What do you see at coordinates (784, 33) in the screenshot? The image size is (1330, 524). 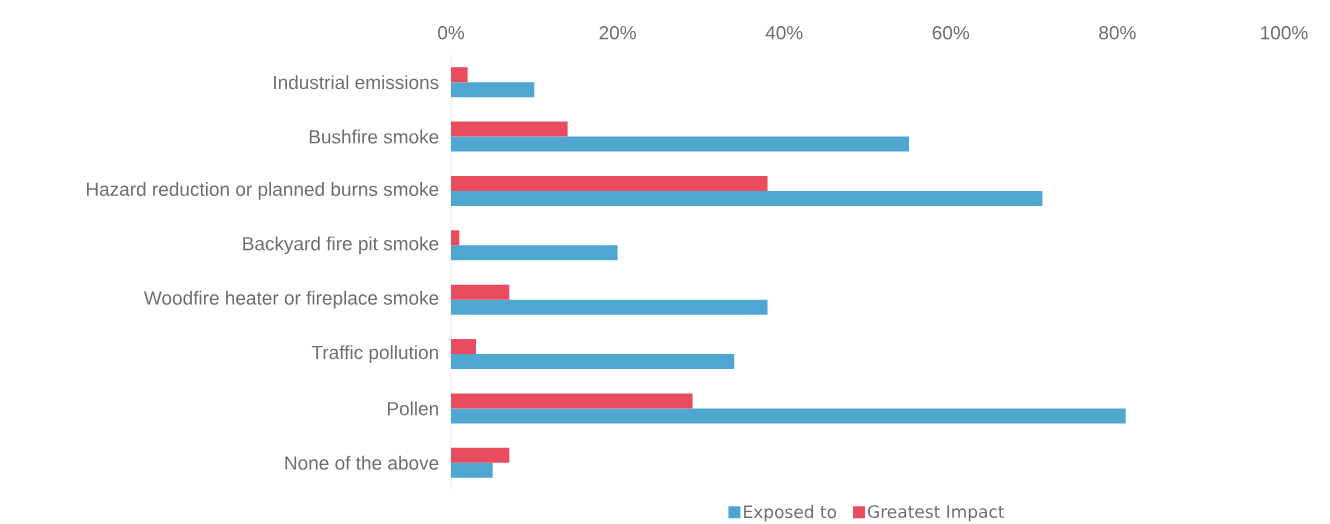 I see `x-tick-label: 40%` at bounding box center [784, 33].